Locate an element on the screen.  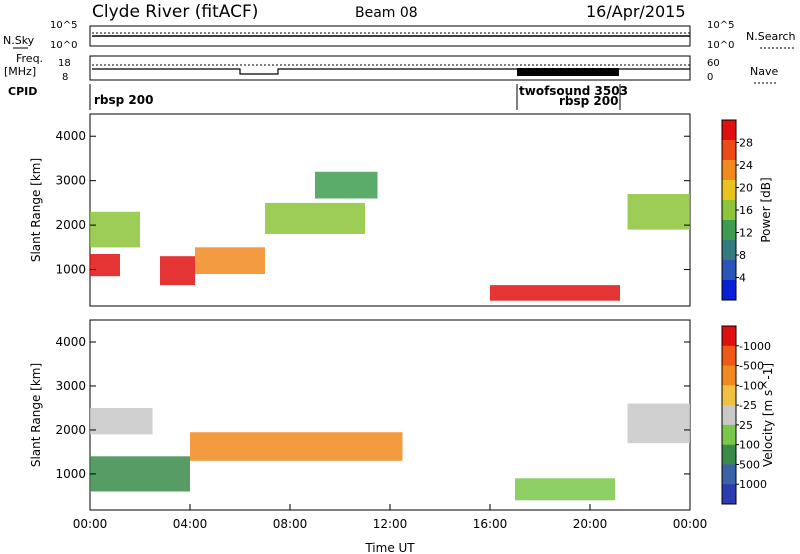
colorbar-tick-label: 16 is located at coordinates (746, 210).